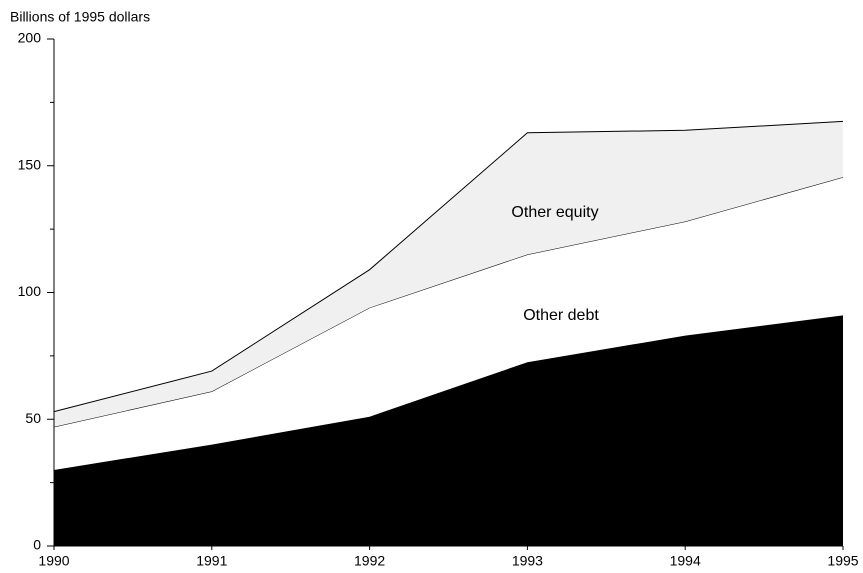  I want to click on y-tick-label: 150, so click(30, 164).